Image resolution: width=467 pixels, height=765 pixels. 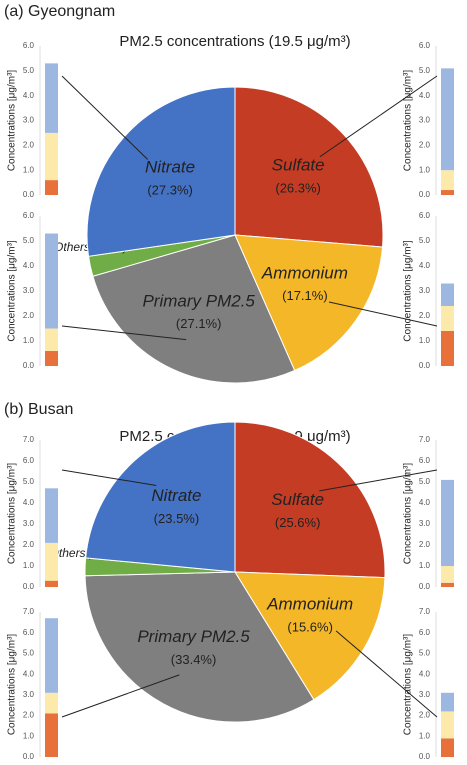 I want to click on slice-value: (26.3%), so click(x=298, y=187).